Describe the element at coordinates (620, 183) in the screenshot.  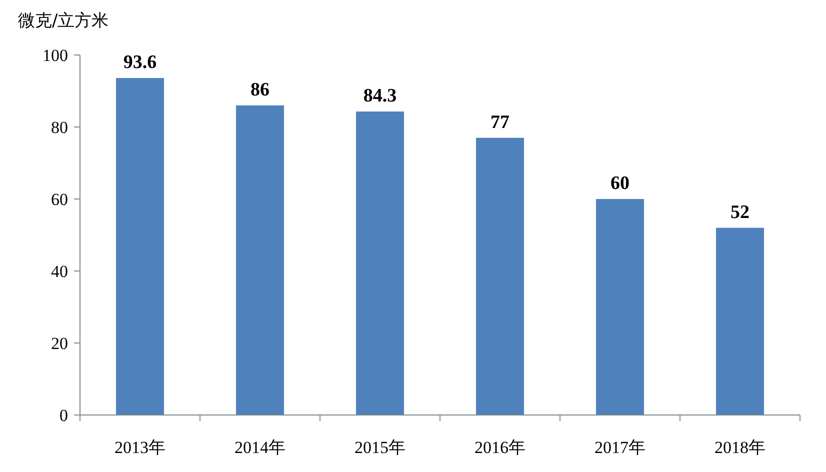
I see `data-label: 60` at that location.